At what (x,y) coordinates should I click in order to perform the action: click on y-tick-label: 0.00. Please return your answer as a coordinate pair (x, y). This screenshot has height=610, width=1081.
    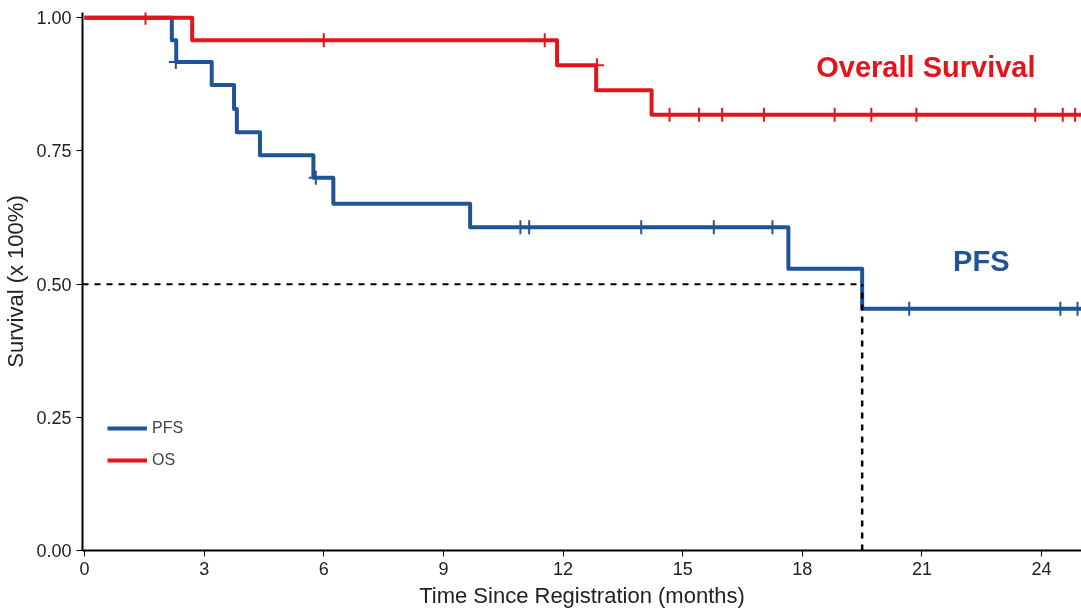
    Looking at the image, I should click on (54, 551).